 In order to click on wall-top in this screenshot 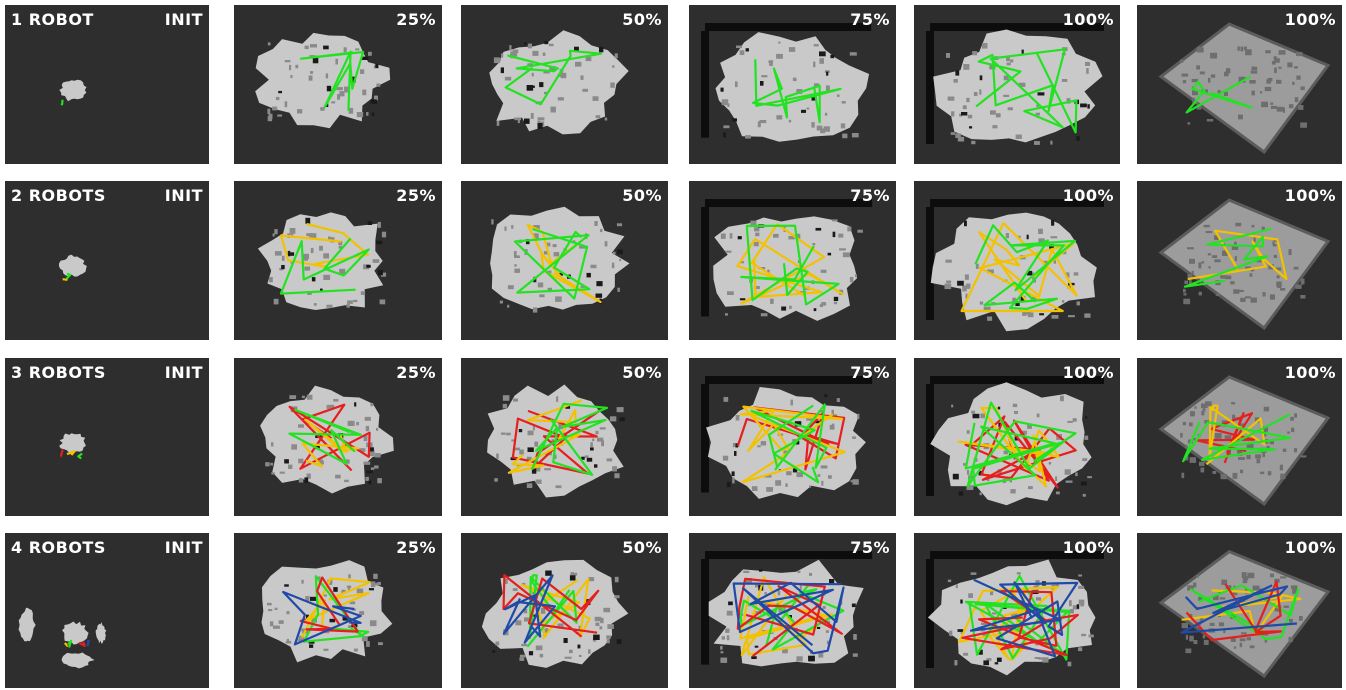, I will do `click(1017, 380)`.